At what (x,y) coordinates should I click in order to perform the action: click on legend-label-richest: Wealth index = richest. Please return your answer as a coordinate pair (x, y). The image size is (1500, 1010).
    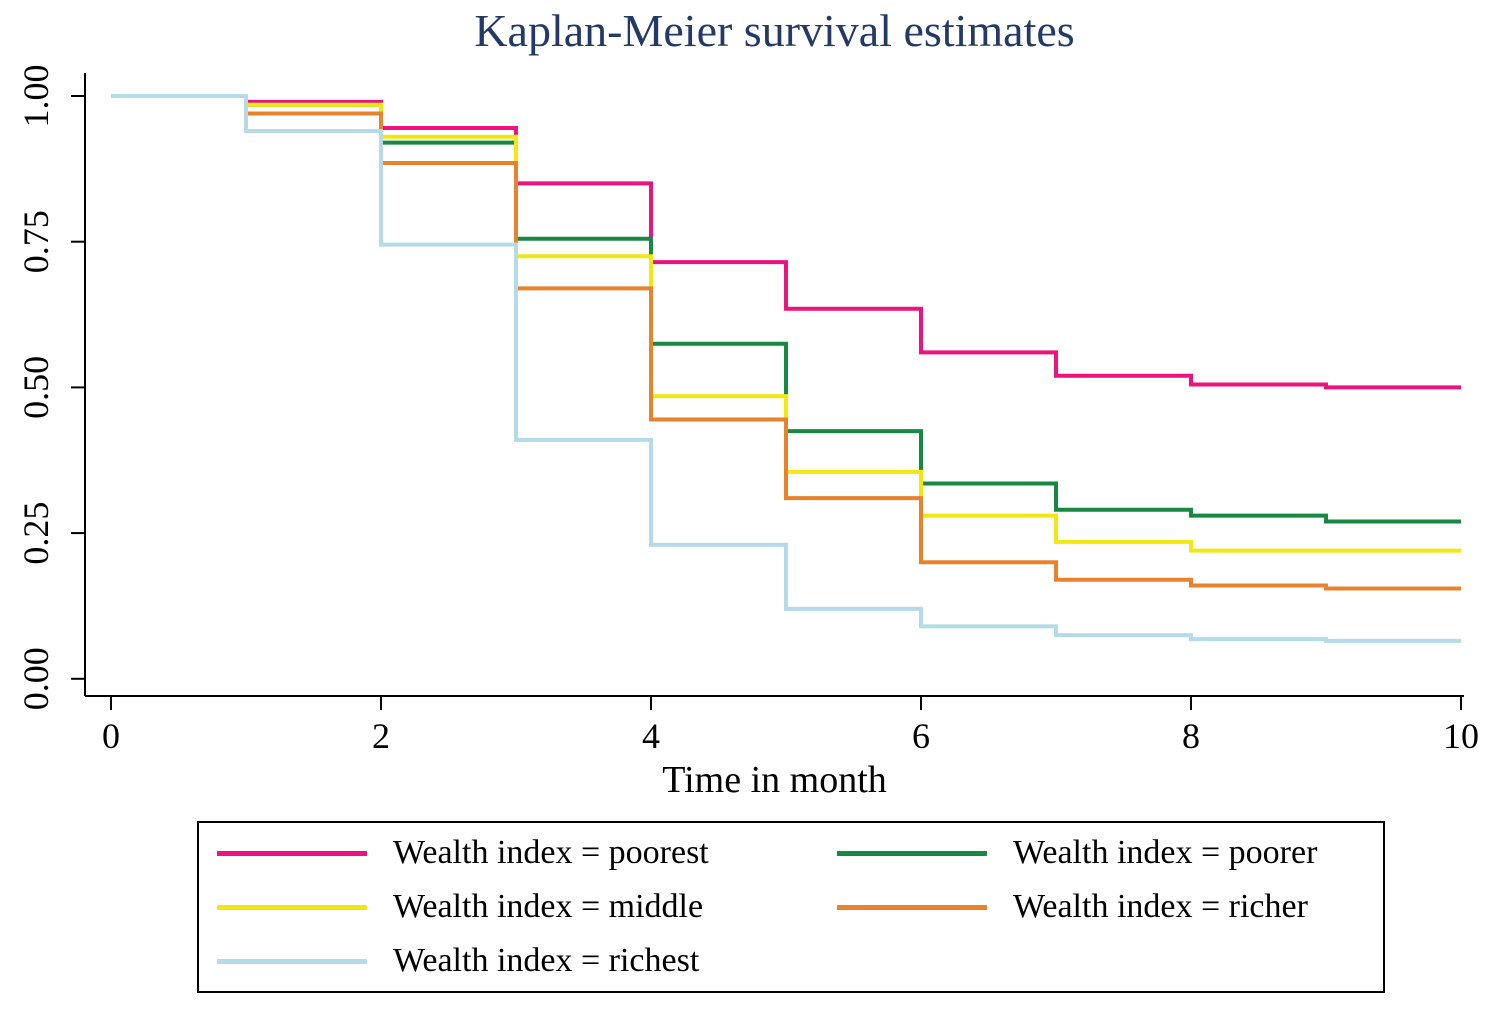
    Looking at the image, I should click on (546, 960).